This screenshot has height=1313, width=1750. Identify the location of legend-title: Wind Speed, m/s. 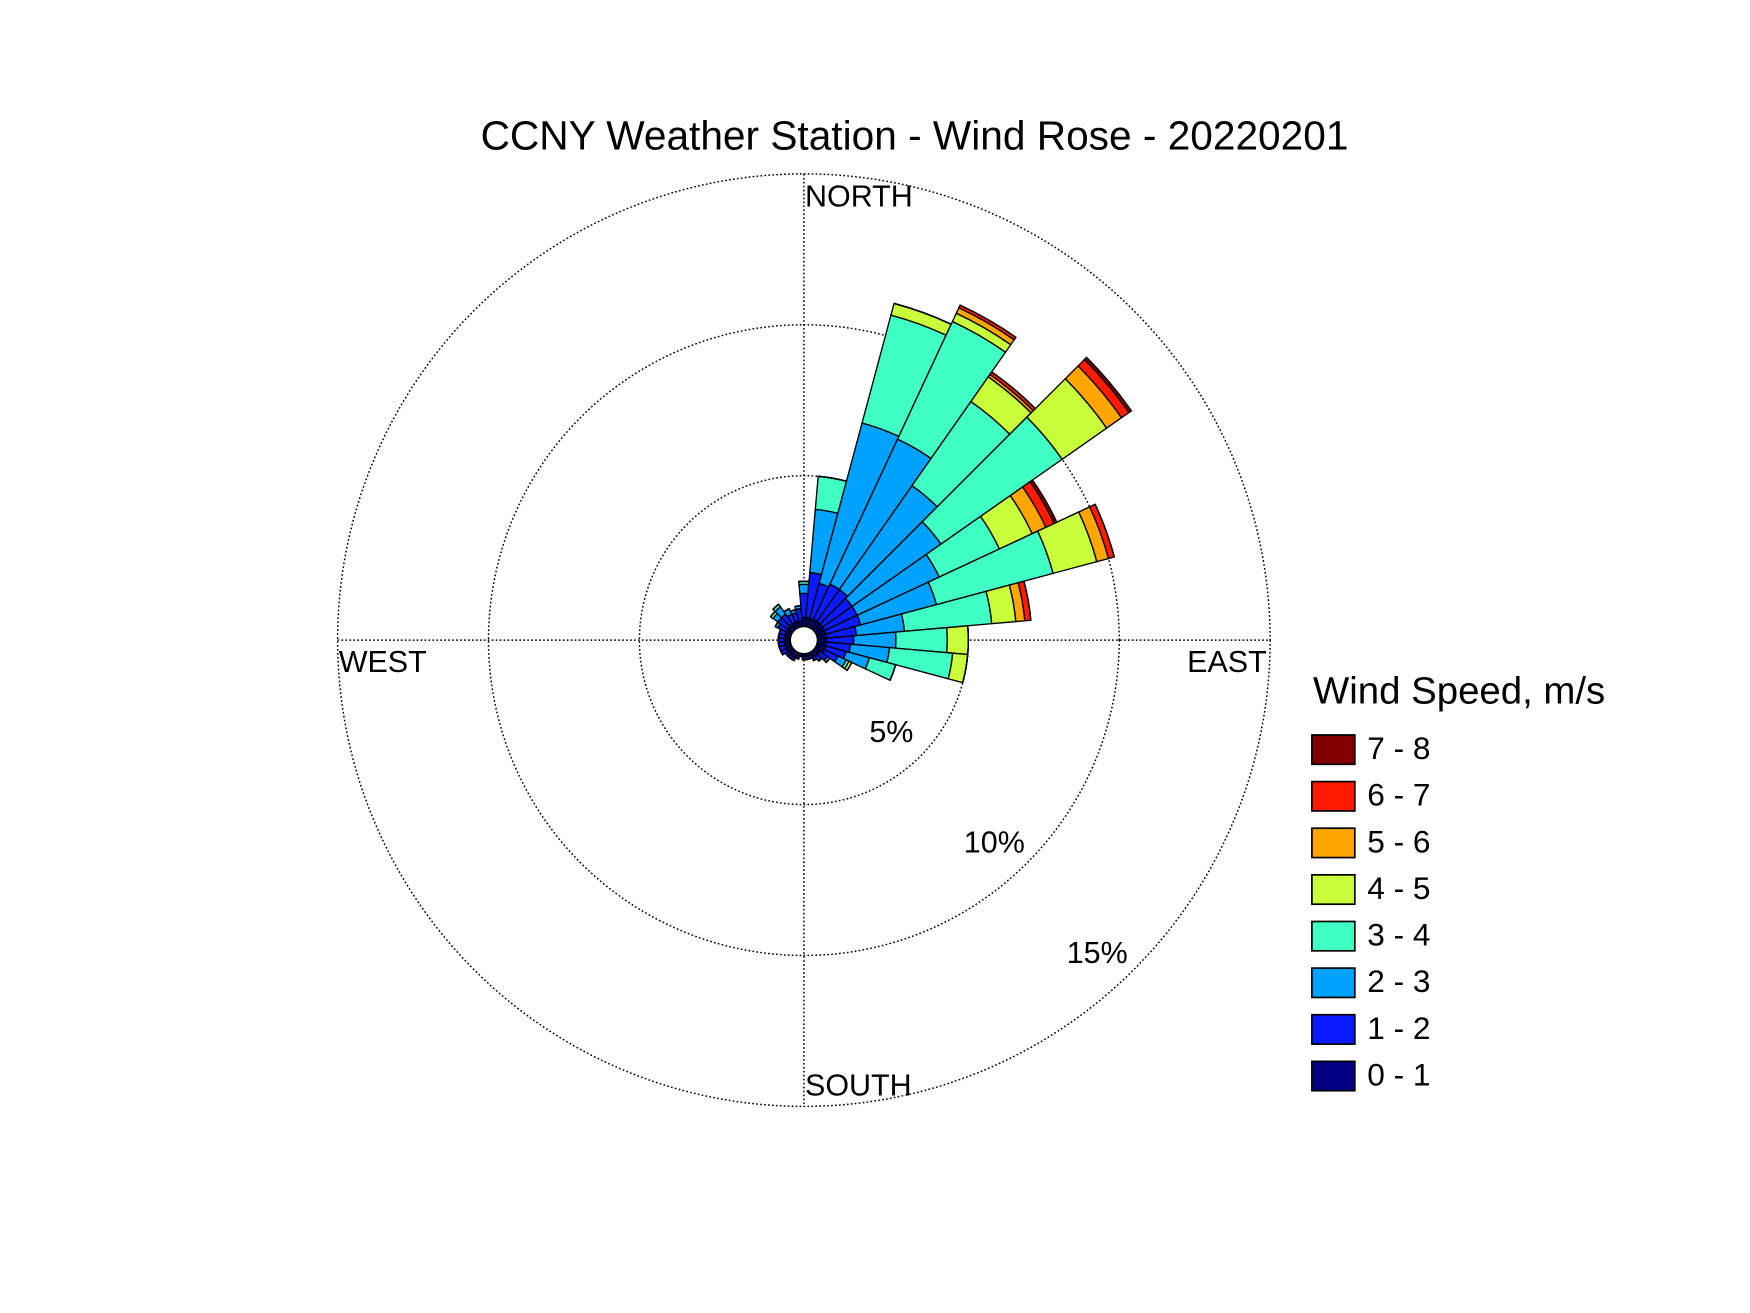
(1459, 690).